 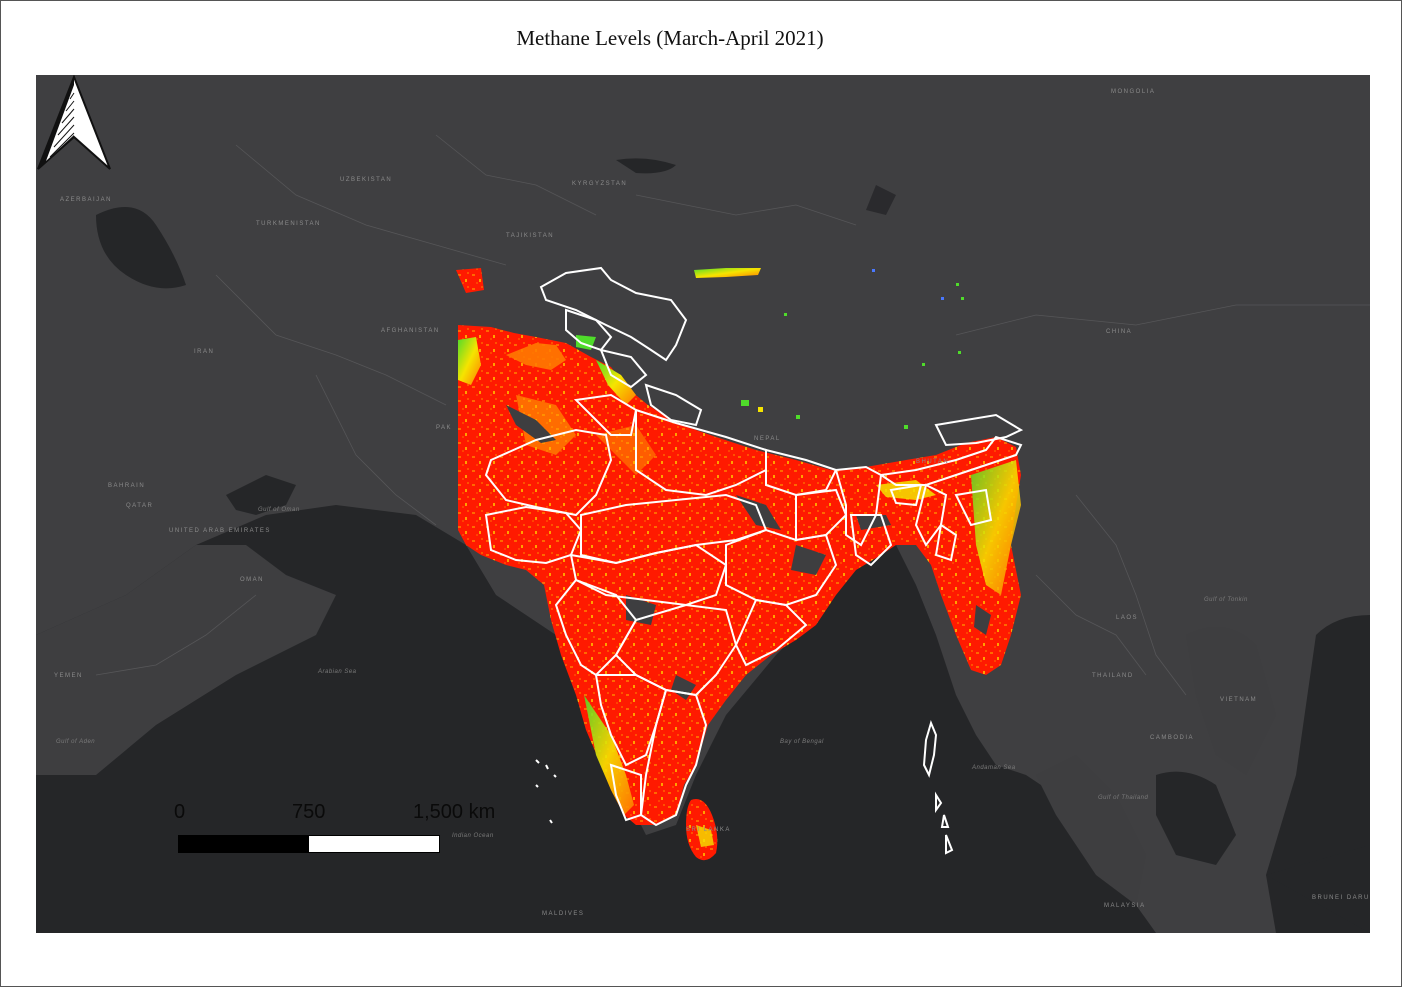 What do you see at coordinates (86, 200) in the screenshot?
I see `label-azerbaijan: AZERBAIJAN` at bounding box center [86, 200].